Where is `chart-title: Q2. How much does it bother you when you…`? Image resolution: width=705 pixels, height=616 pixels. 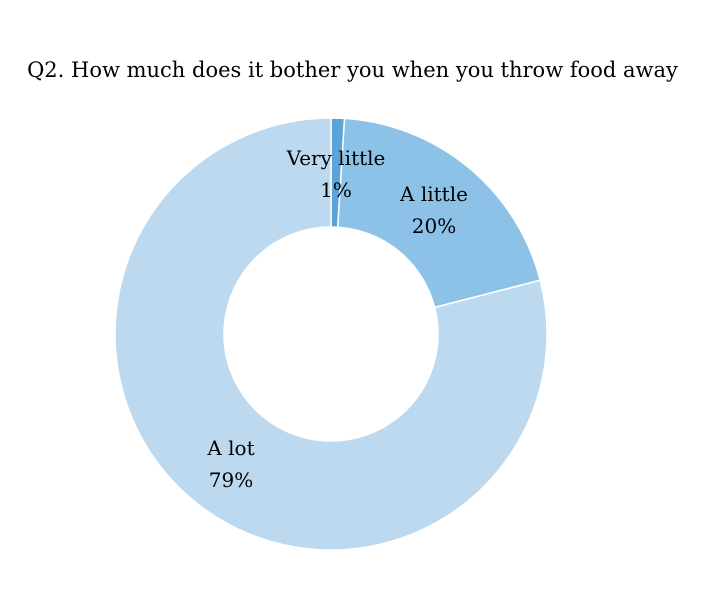
chart-title: Q2. How much does it bother you when you… is located at coordinates (352, 70).